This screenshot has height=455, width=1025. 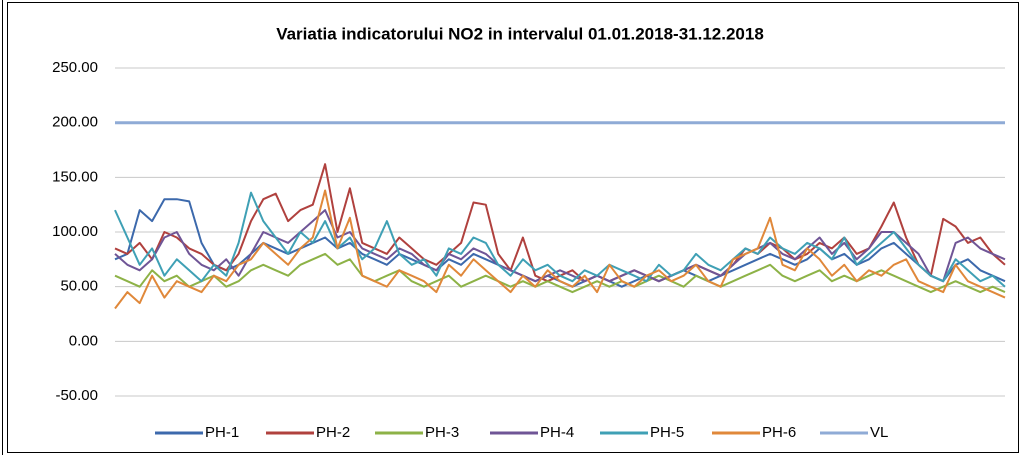 I want to click on legend-label: VL, so click(x=879, y=432).